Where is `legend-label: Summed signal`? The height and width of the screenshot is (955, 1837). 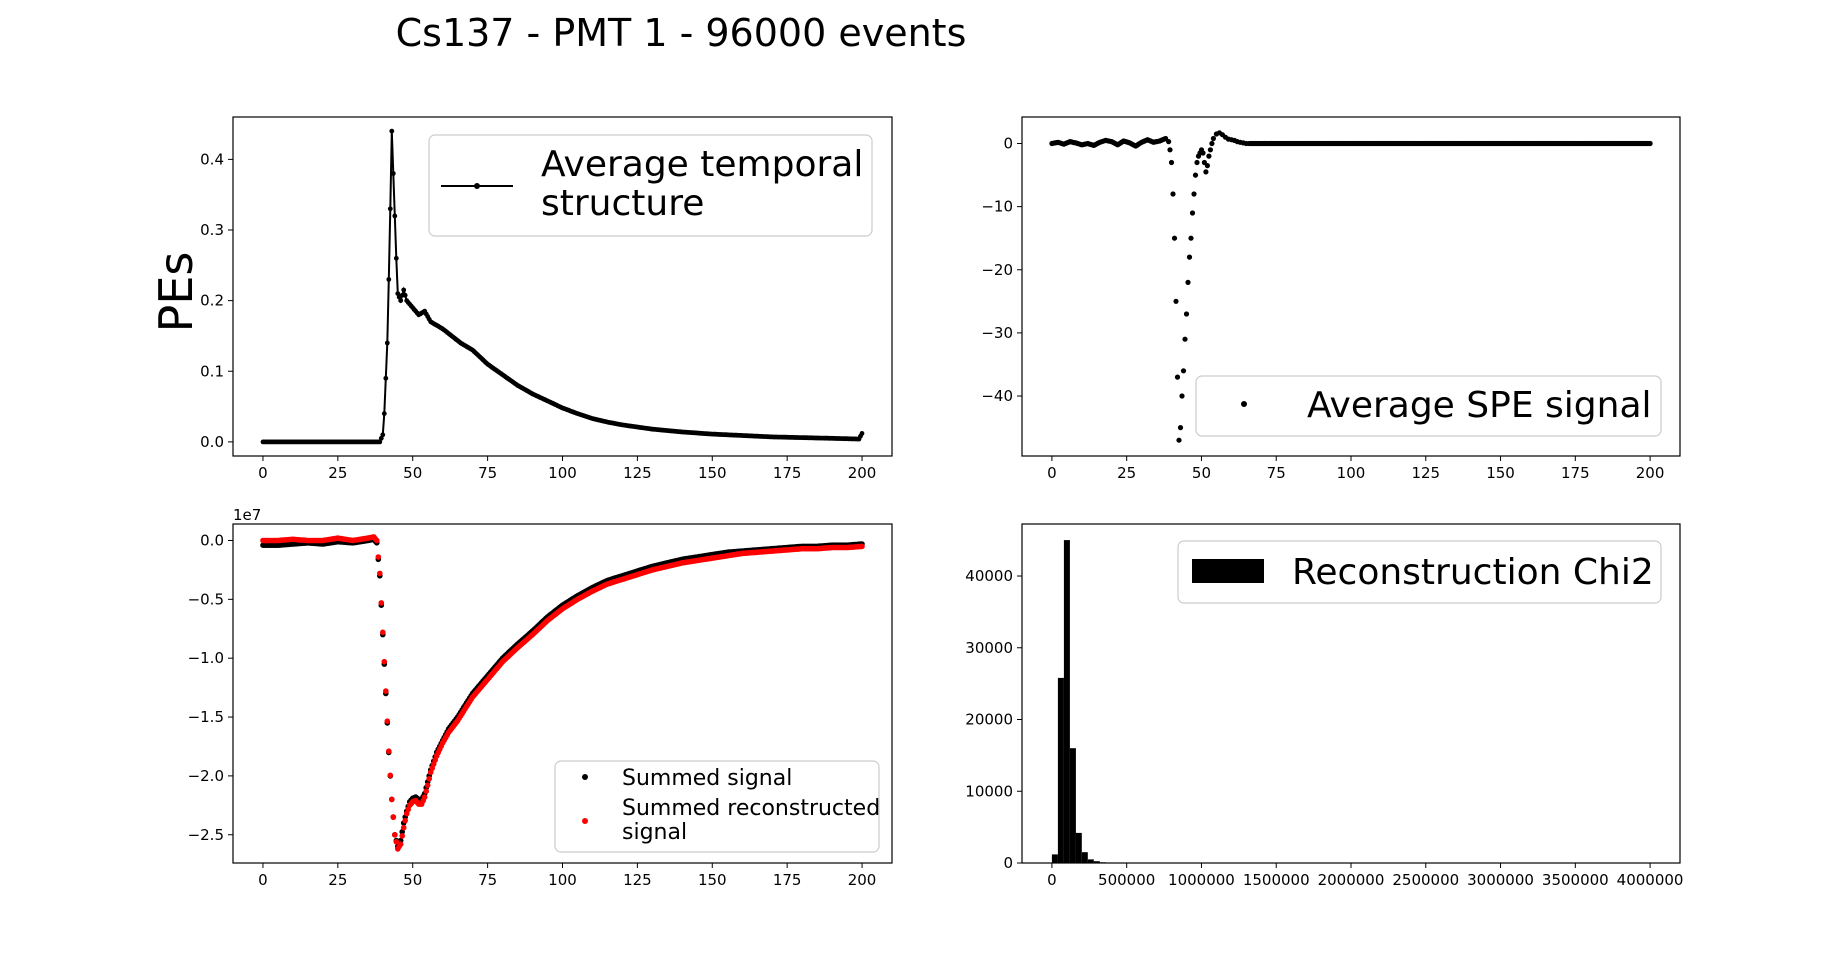 legend-label: Summed signal is located at coordinates (707, 778).